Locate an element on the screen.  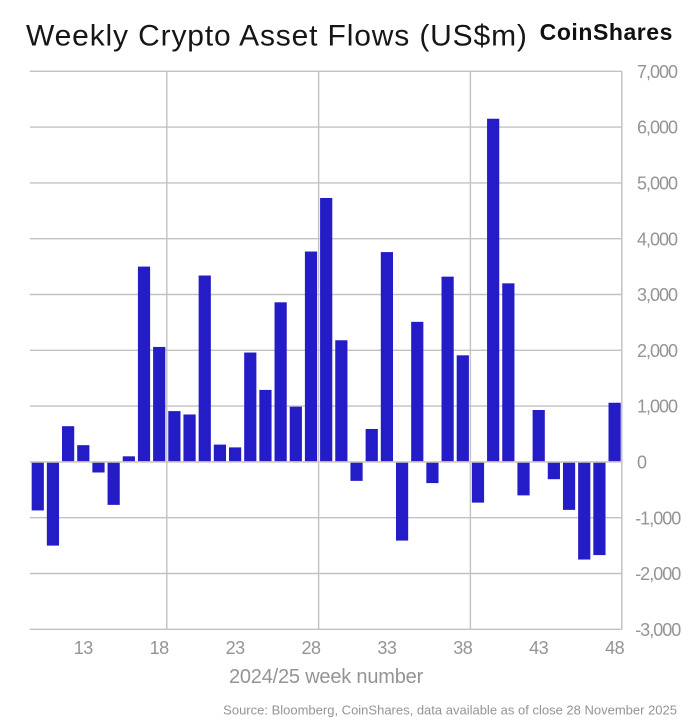
svg-text: 13 is located at coordinates (84, 648).